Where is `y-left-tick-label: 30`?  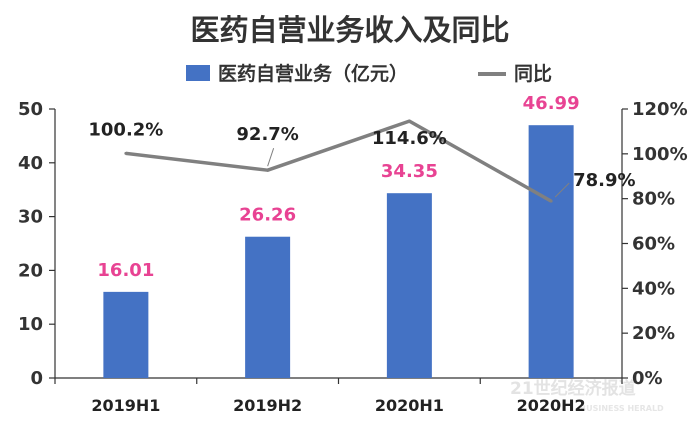 y-left-tick-label: 30 is located at coordinates (30, 217).